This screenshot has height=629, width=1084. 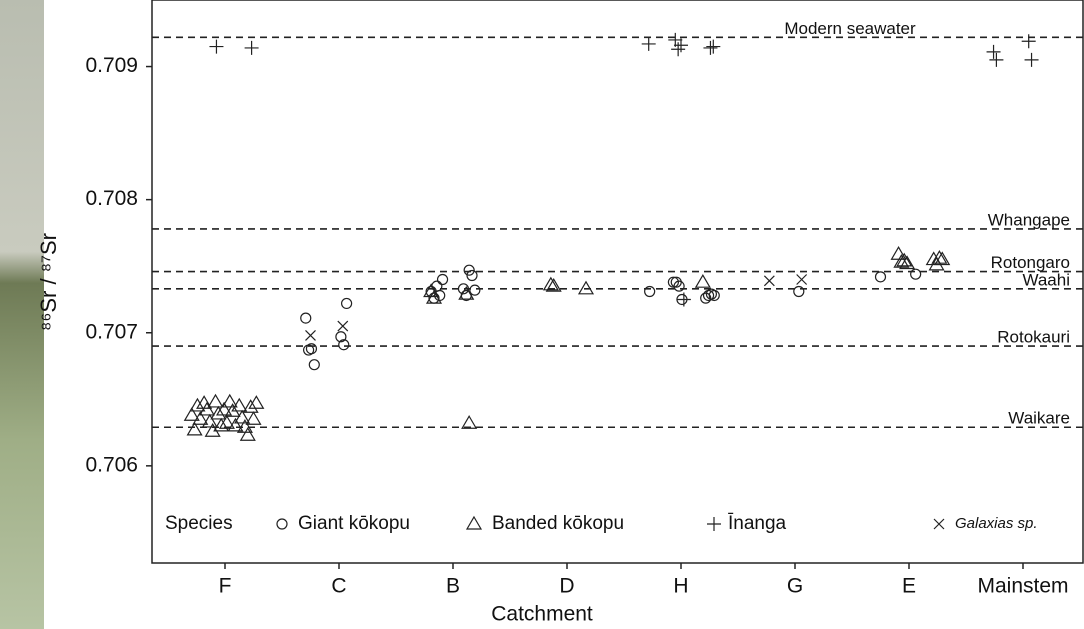 What do you see at coordinates (757, 523) in the screenshot?
I see `legend-label: Īnanga` at bounding box center [757, 523].